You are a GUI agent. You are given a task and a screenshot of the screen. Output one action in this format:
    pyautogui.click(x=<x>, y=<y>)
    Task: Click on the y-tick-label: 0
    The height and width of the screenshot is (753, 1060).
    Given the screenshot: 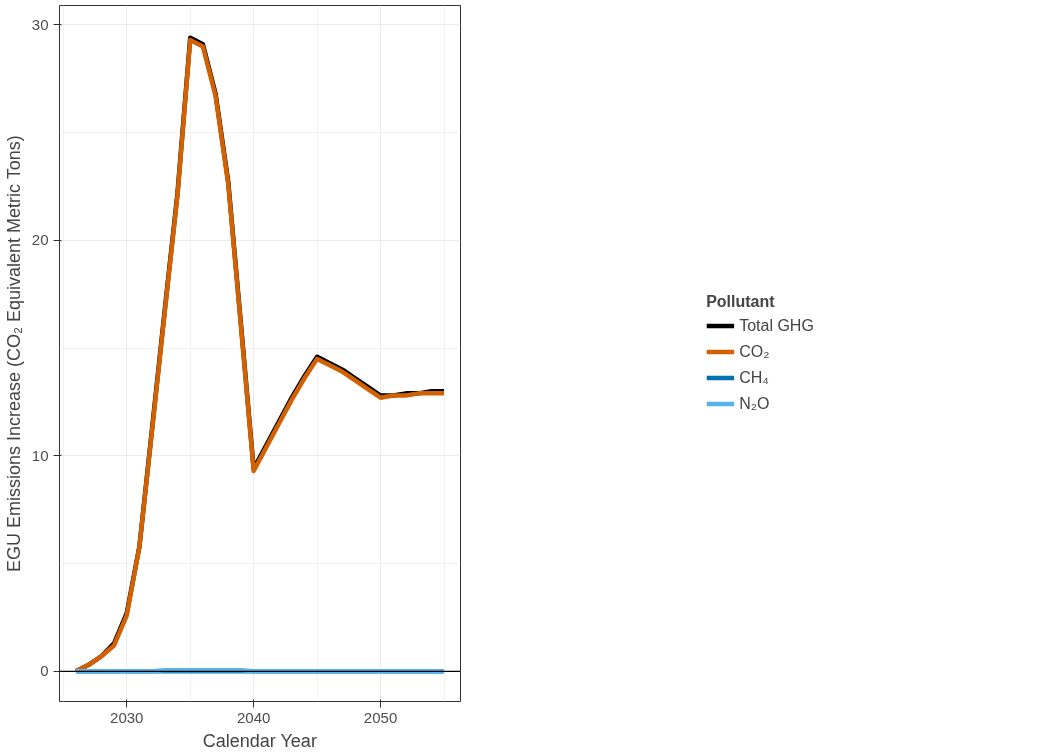 What is the action you would take?
    pyautogui.click(x=44, y=671)
    